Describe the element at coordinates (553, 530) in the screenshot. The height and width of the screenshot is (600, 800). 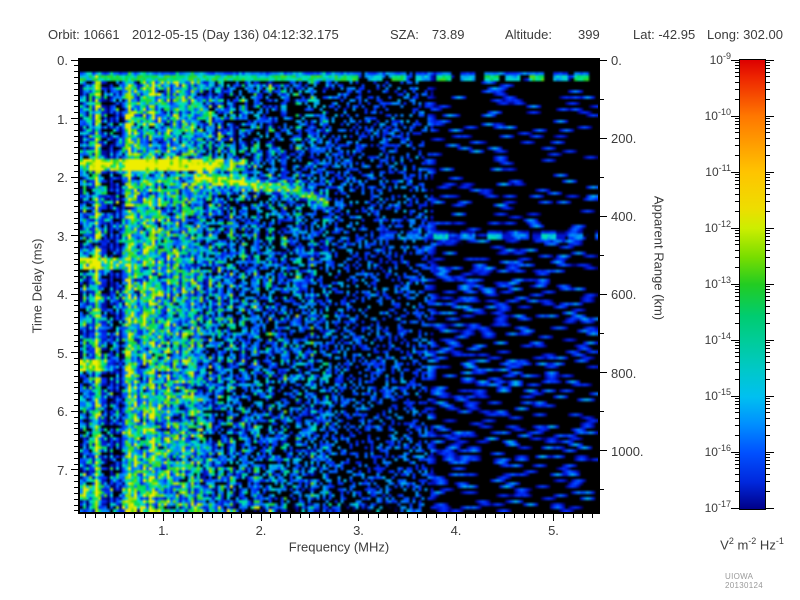
I see `x-tick-label: 5.` at that location.